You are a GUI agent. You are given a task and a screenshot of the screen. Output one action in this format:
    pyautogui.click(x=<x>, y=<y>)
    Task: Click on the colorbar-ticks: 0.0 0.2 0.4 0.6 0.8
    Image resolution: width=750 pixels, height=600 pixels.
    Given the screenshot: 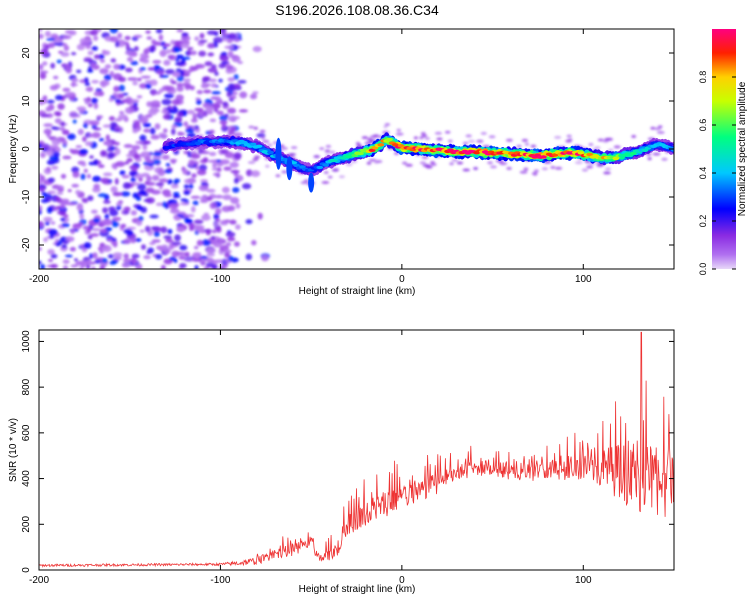 What is the action you would take?
    pyautogui.click(x=717, y=173)
    